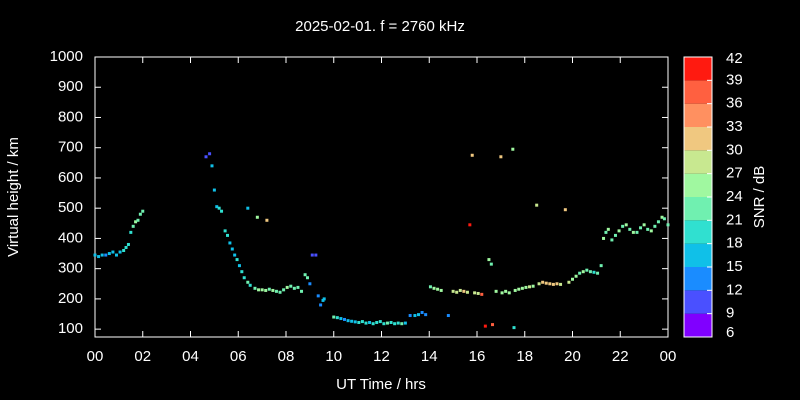  I want to click on colorbar-tick-label: 18, so click(734, 243).